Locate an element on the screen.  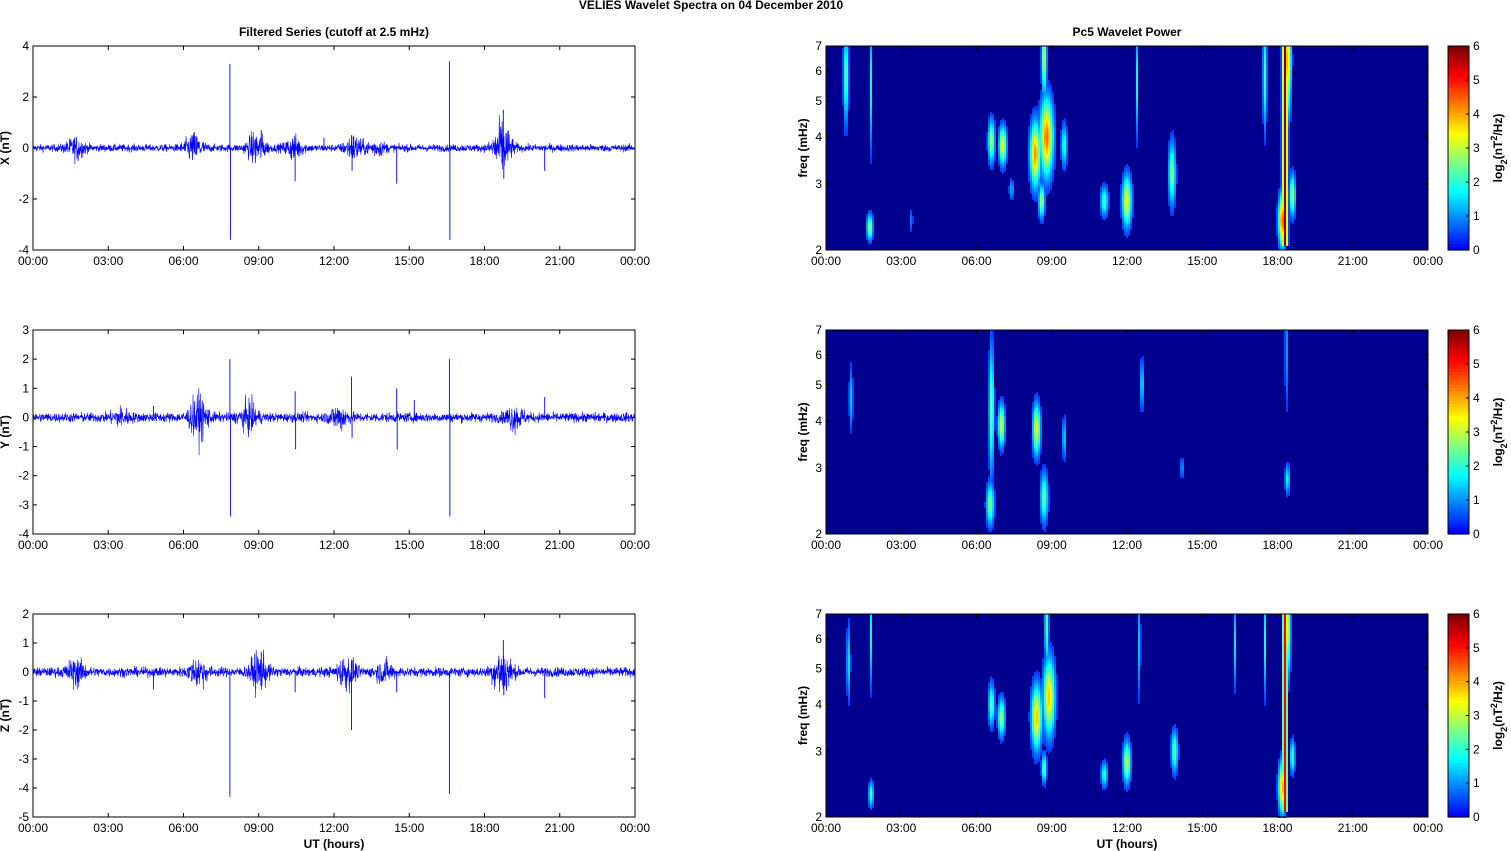
x-tick-label: 15:00 is located at coordinates (1202, 261).